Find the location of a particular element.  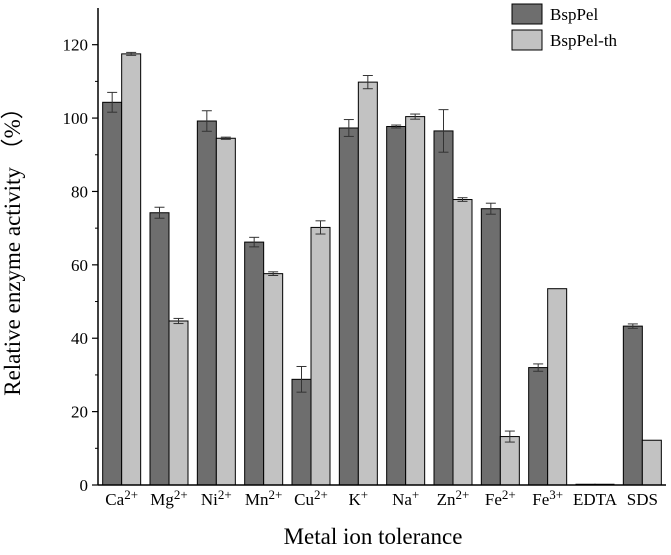

legend-label-bsppel: BspPel is located at coordinates (574, 14).